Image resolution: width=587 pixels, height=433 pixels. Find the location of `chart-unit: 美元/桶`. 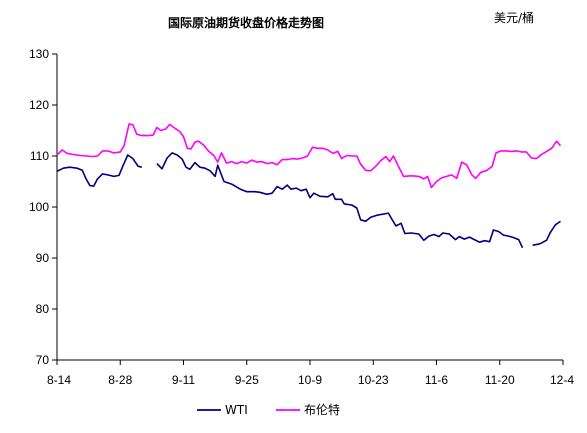

chart-unit: 美元/桶 is located at coordinates (514, 17).